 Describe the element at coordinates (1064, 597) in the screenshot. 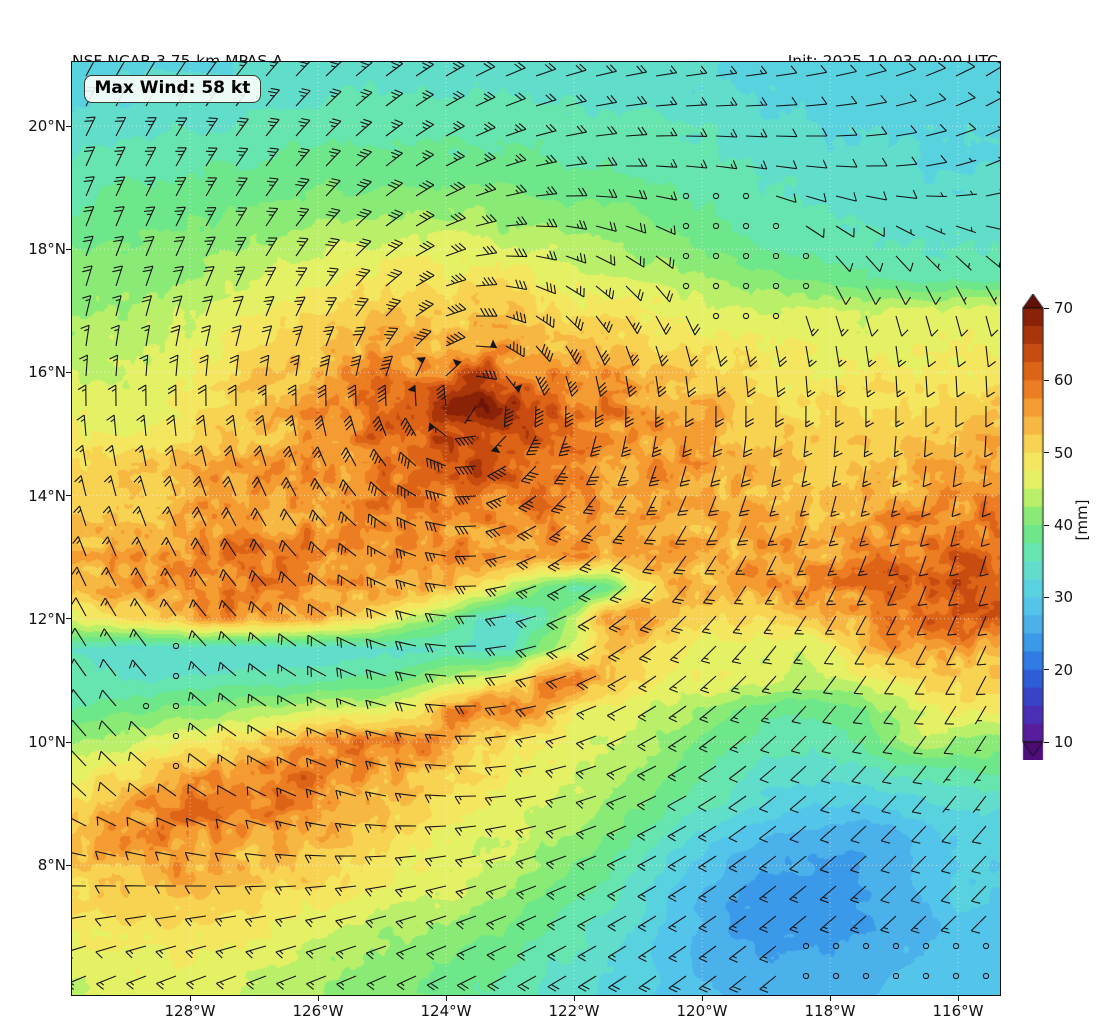

I see `colorbar-tick-label: 30` at that location.